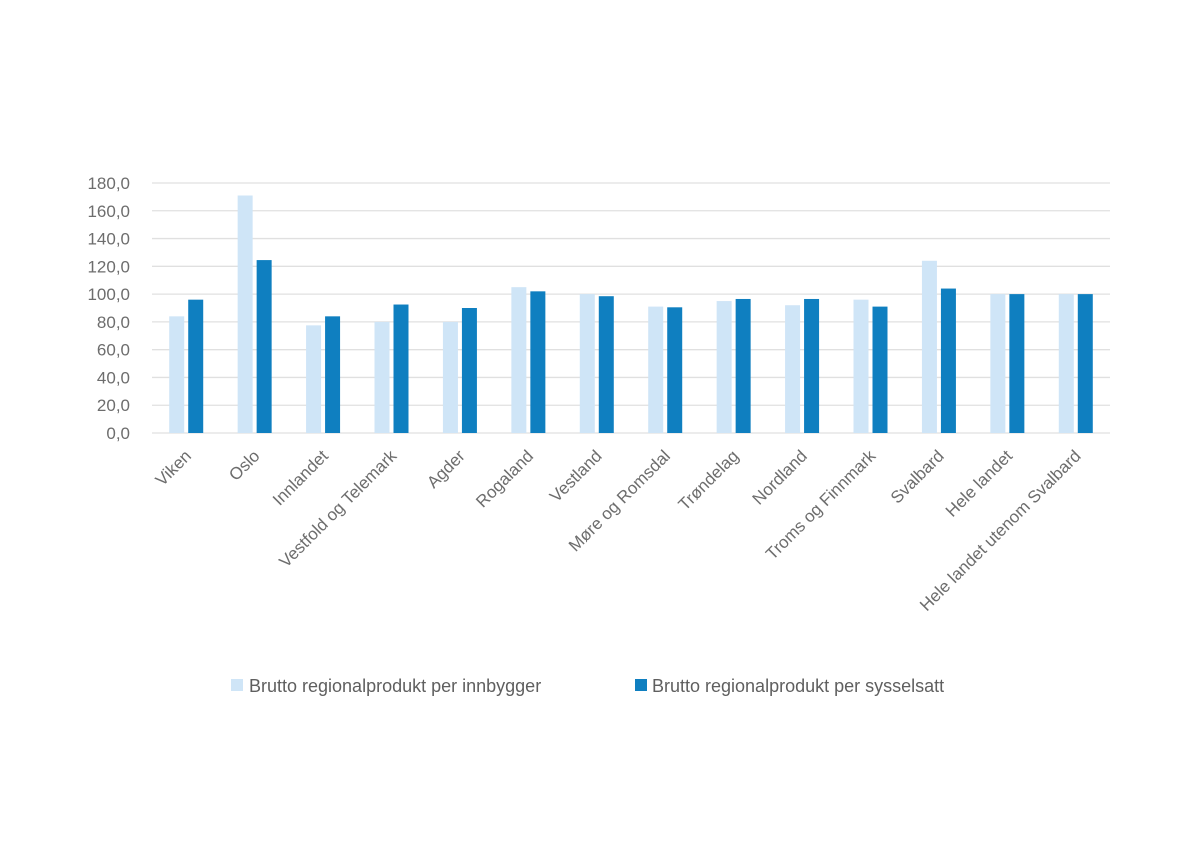 The width and height of the screenshot is (1200, 857). What do you see at coordinates (108, 239) in the screenshot?
I see `y-tick-label: 140,0` at bounding box center [108, 239].